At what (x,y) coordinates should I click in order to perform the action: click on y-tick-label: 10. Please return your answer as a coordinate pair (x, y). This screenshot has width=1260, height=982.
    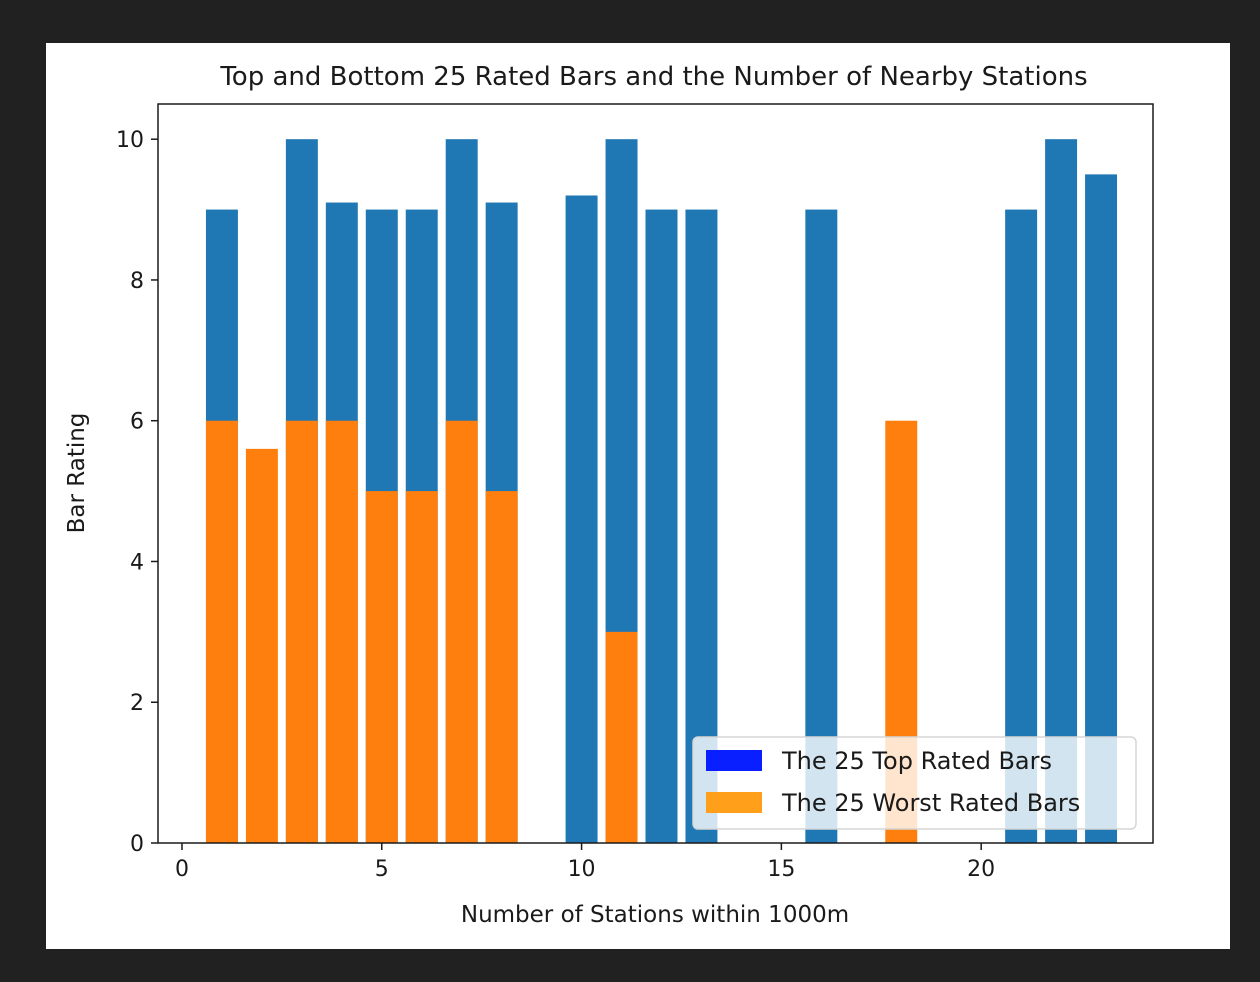
    Looking at the image, I should click on (130, 140).